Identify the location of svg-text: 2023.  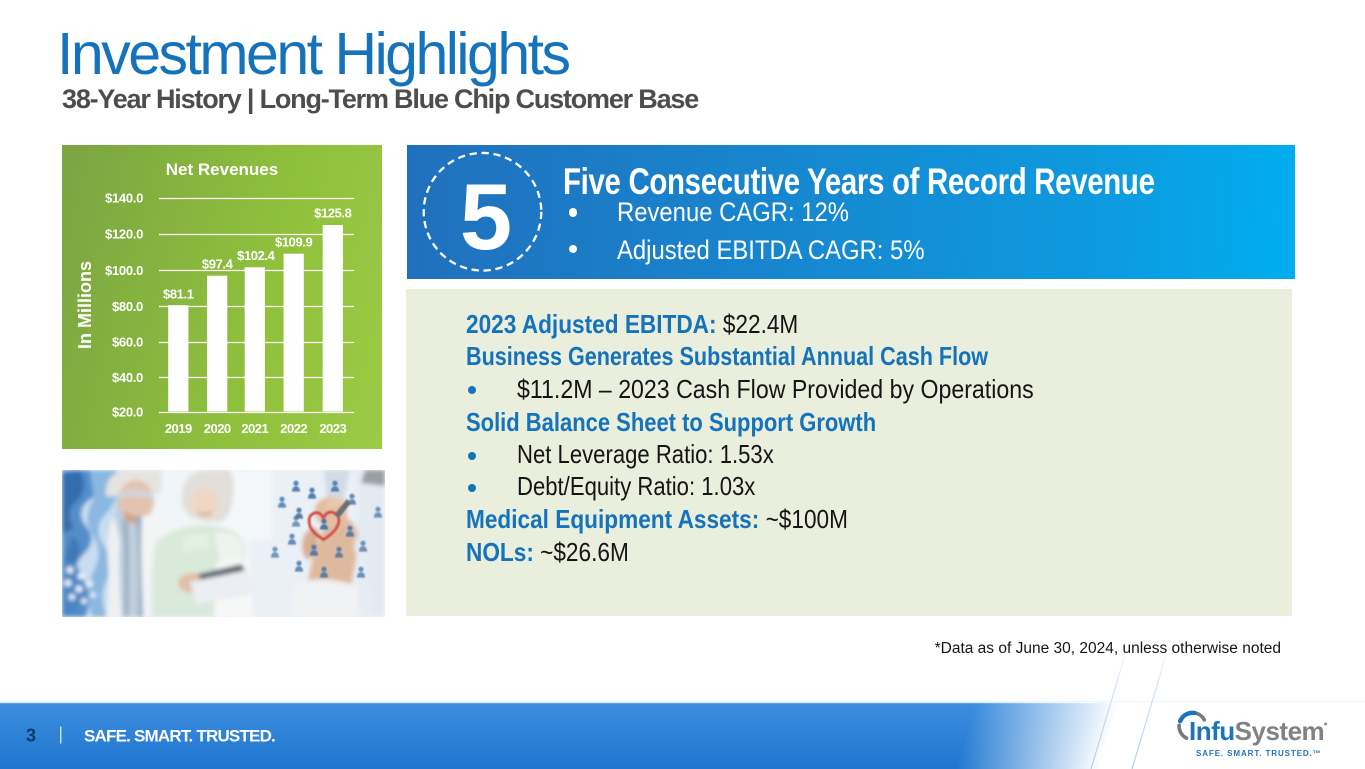
(332, 428).